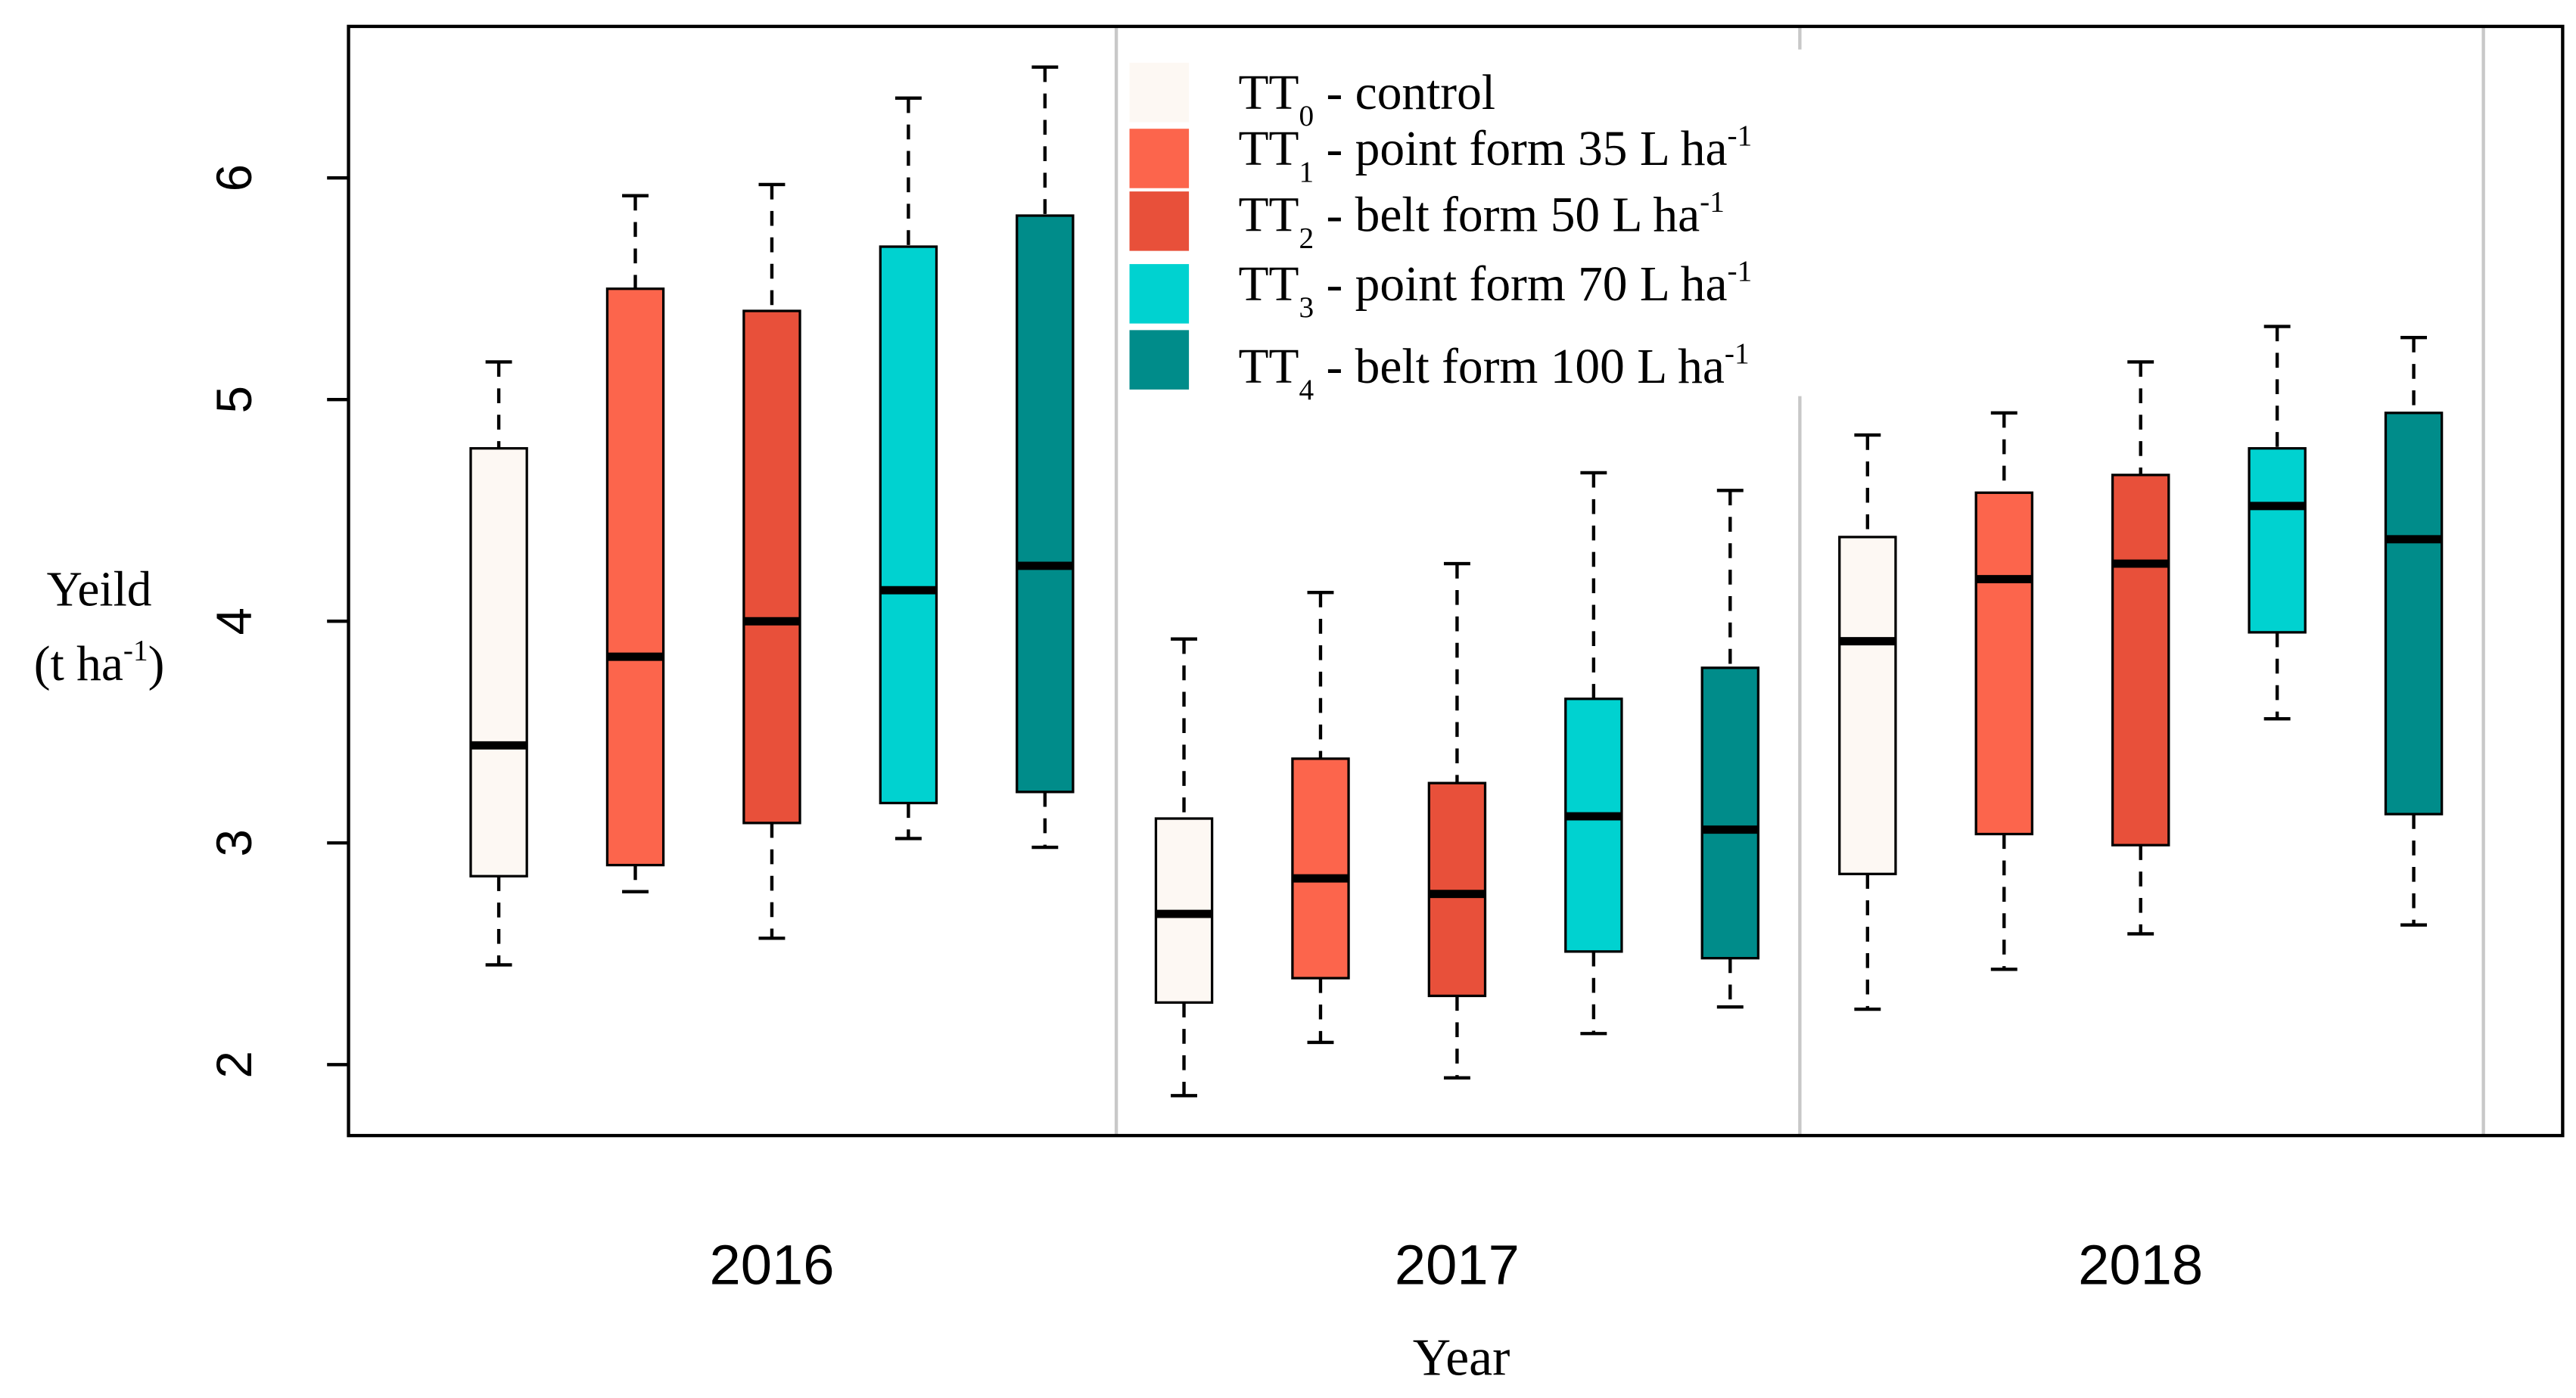 The height and width of the screenshot is (1398, 2576). I want to click on y-axis-unit: (t ha-1), so click(100, 663).